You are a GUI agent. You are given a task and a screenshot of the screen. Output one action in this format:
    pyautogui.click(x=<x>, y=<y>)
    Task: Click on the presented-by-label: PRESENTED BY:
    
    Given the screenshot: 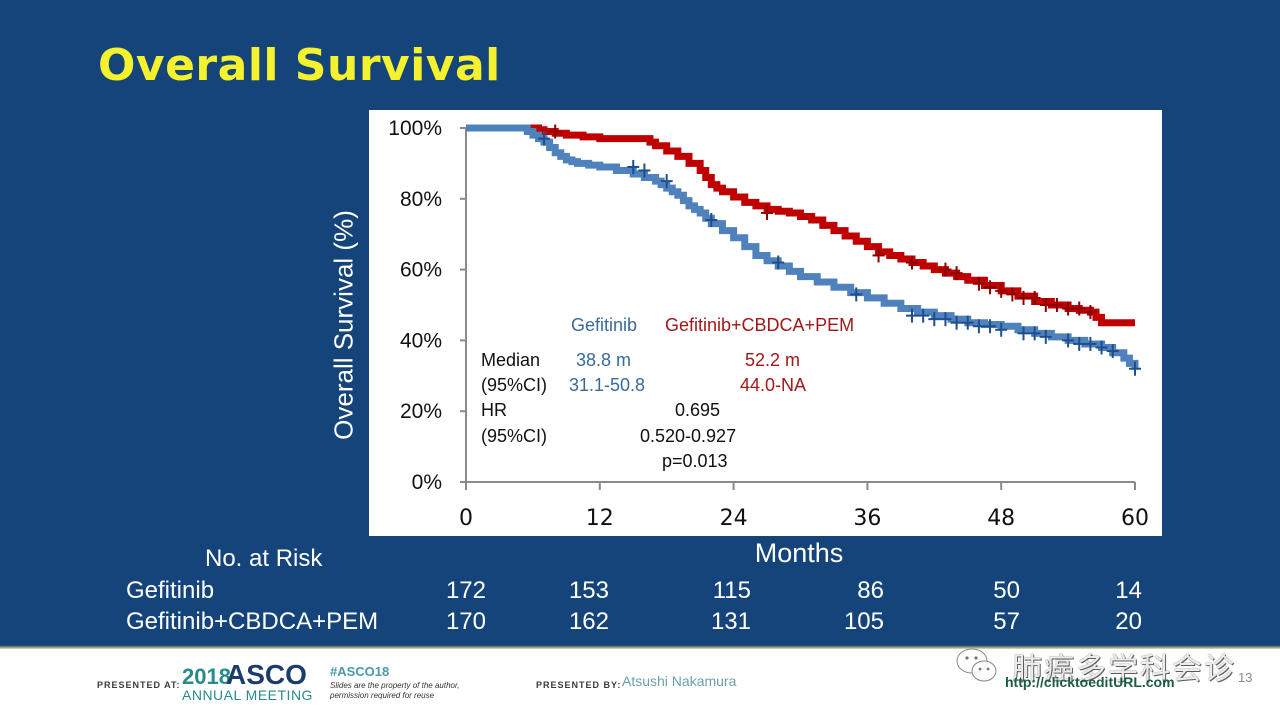 What is the action you would take?
    pyautogui.click(x=579, y=685)
    